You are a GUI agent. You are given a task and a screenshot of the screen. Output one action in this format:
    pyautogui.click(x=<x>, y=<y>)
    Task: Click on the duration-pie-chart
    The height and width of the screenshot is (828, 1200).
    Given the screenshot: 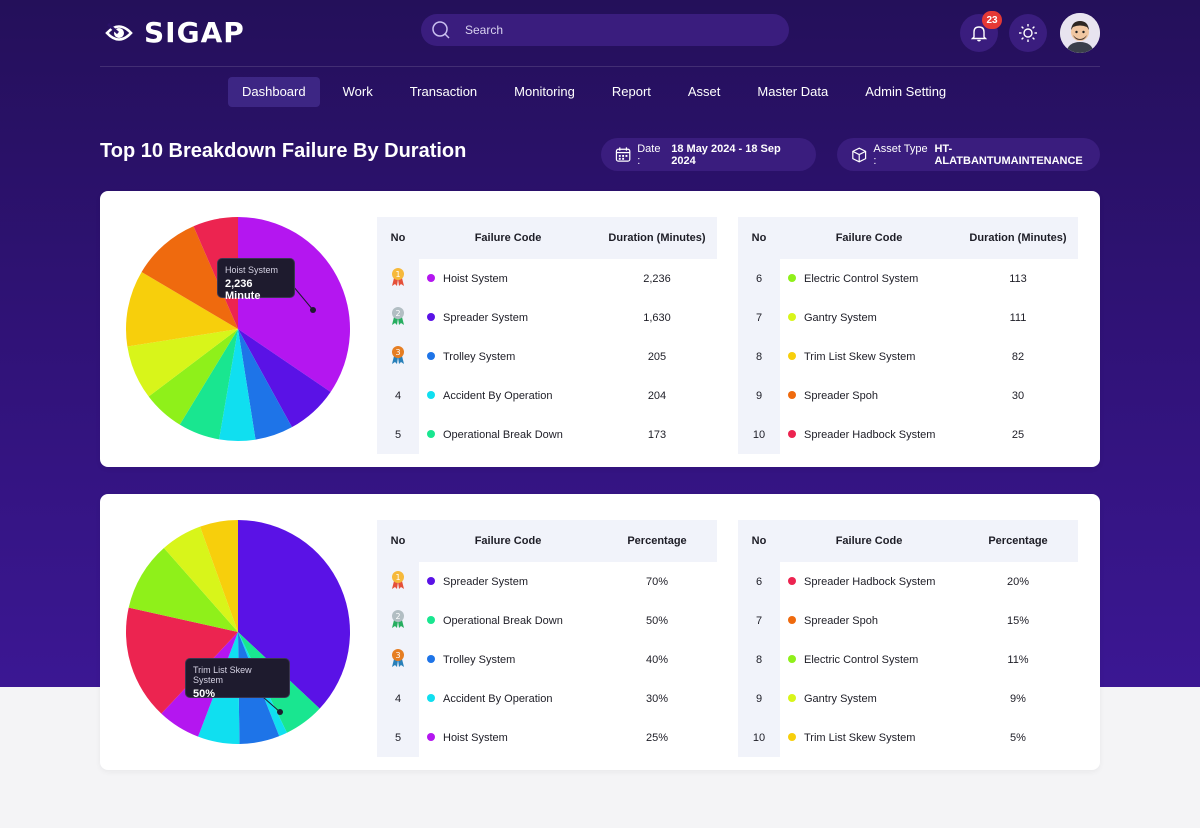 What is the action you would take?
    pyautogui.click(x=238, y=329)
    